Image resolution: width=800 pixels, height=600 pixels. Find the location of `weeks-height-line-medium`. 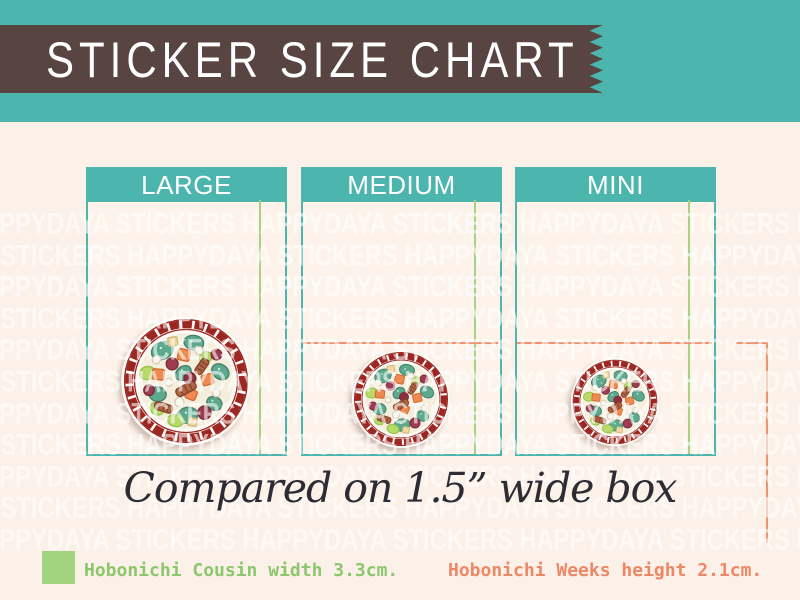

weeks-height-line-medium is located at coordinates (400, 343).